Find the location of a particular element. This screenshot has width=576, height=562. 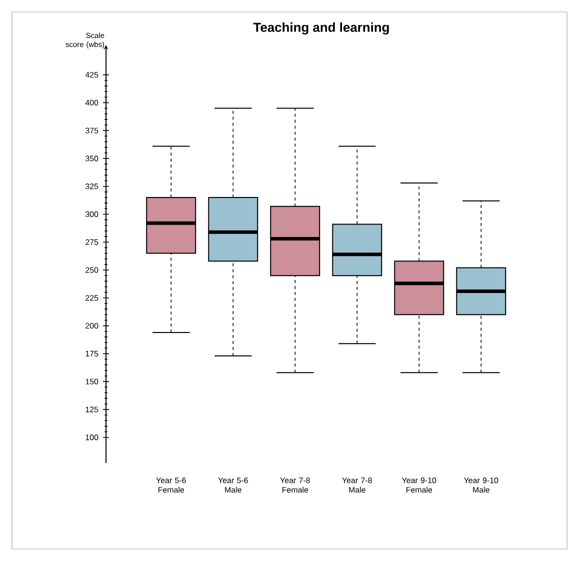

chart-title: Teaching and learning is located at coordinates (321, 28).